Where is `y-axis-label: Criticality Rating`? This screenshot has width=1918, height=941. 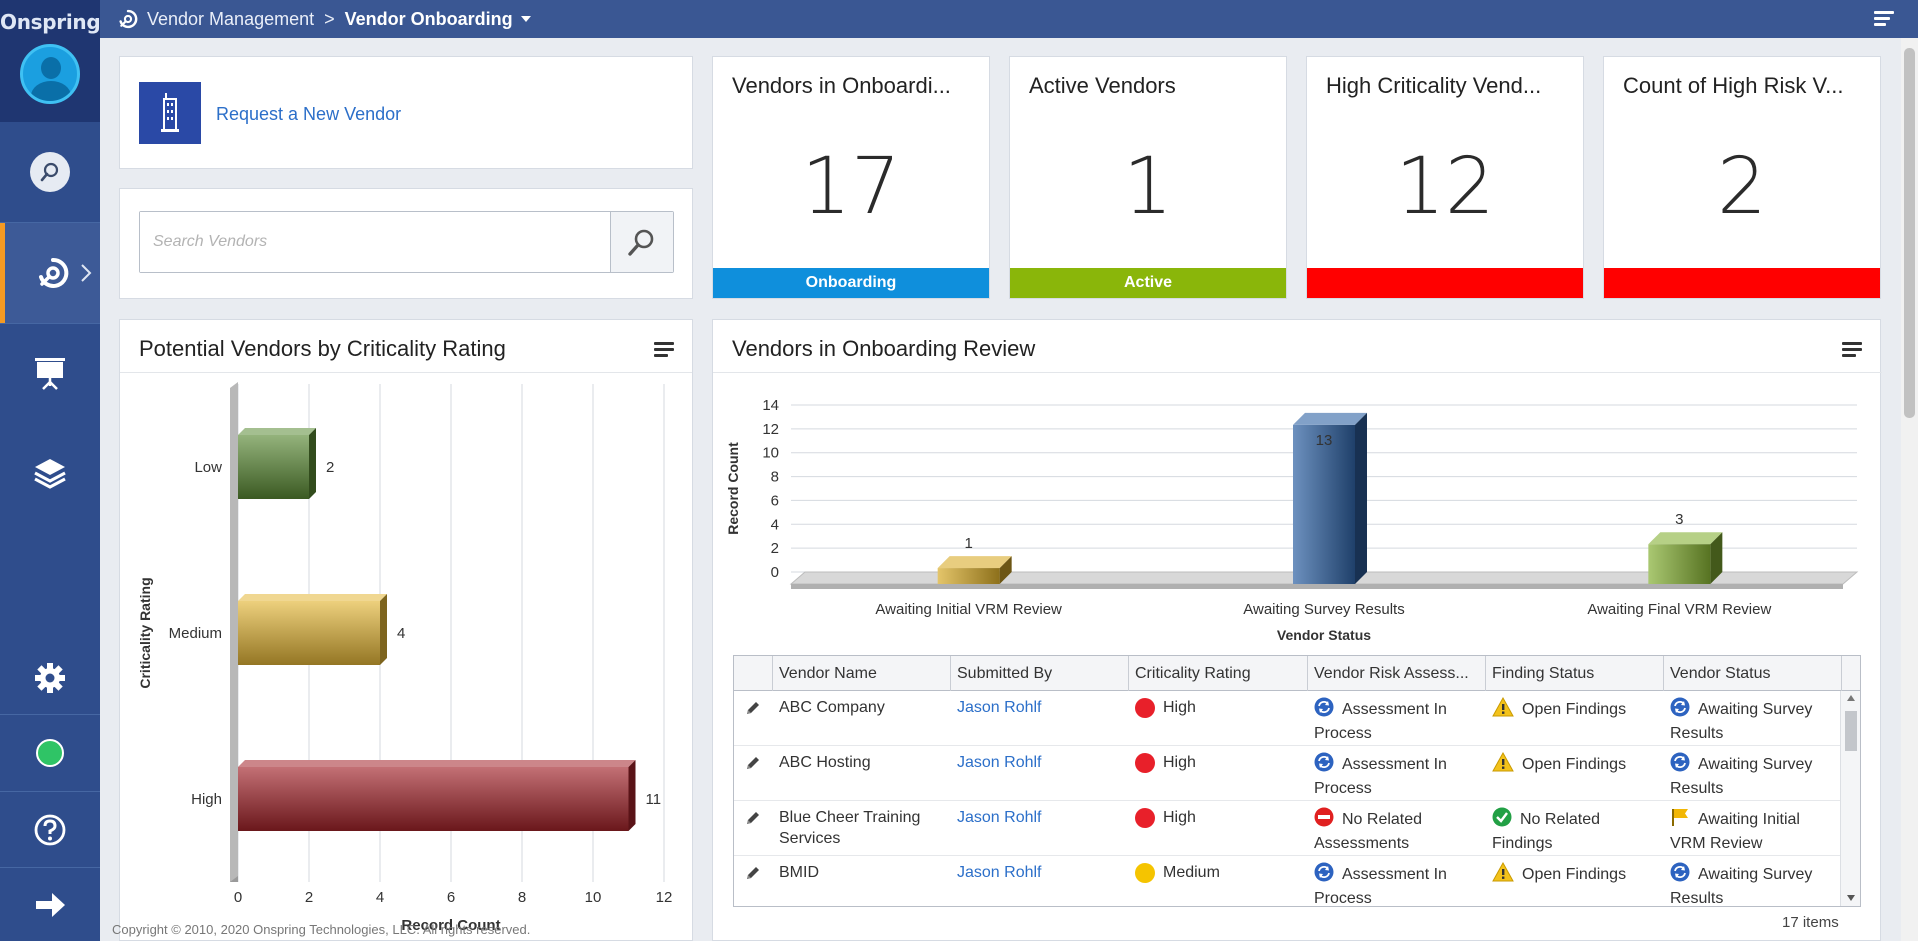 y-axis-label: Criticality Rating is located at coordinates (145, 632).